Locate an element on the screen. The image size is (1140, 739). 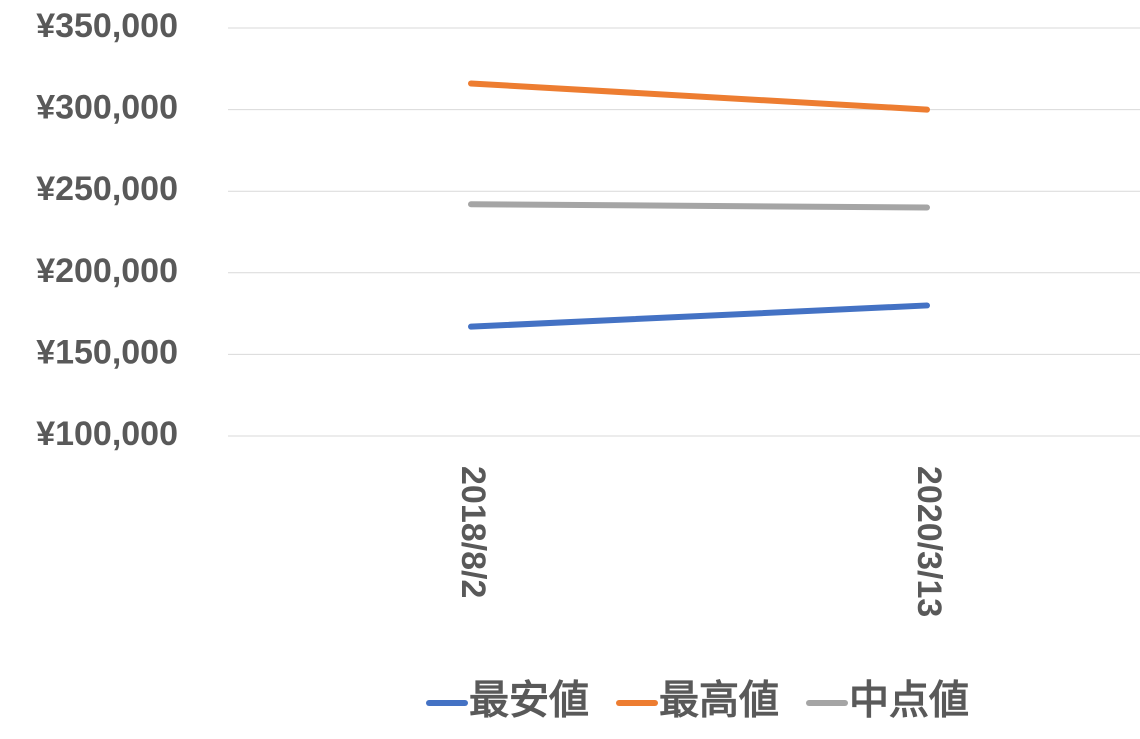
legend-label: 最安値 is located at coordinates (529, 701).